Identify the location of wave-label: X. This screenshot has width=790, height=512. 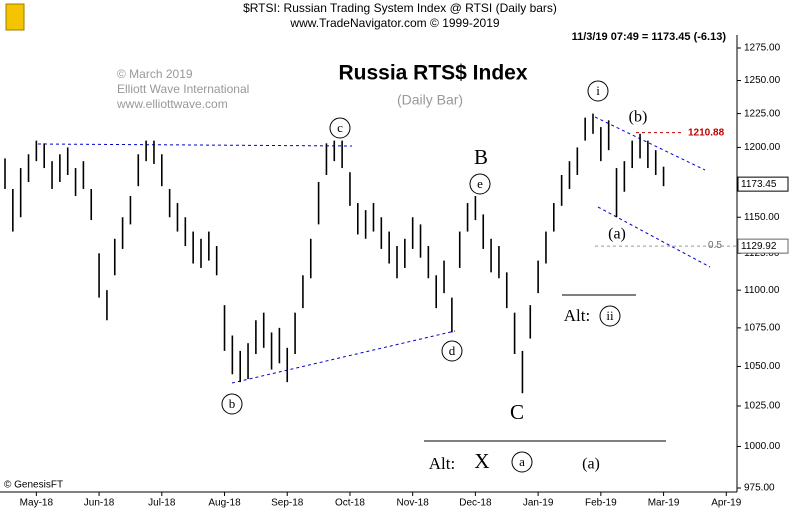
(481, 461).